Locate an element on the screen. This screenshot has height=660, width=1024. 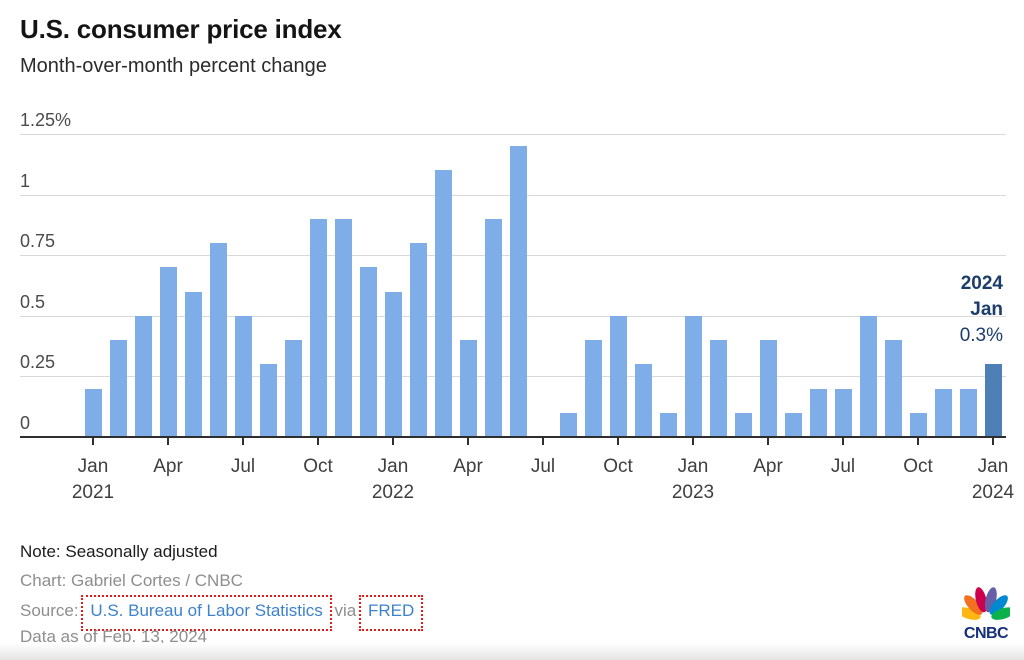
bar-apr-2022 is located at coordinates (468, 388).